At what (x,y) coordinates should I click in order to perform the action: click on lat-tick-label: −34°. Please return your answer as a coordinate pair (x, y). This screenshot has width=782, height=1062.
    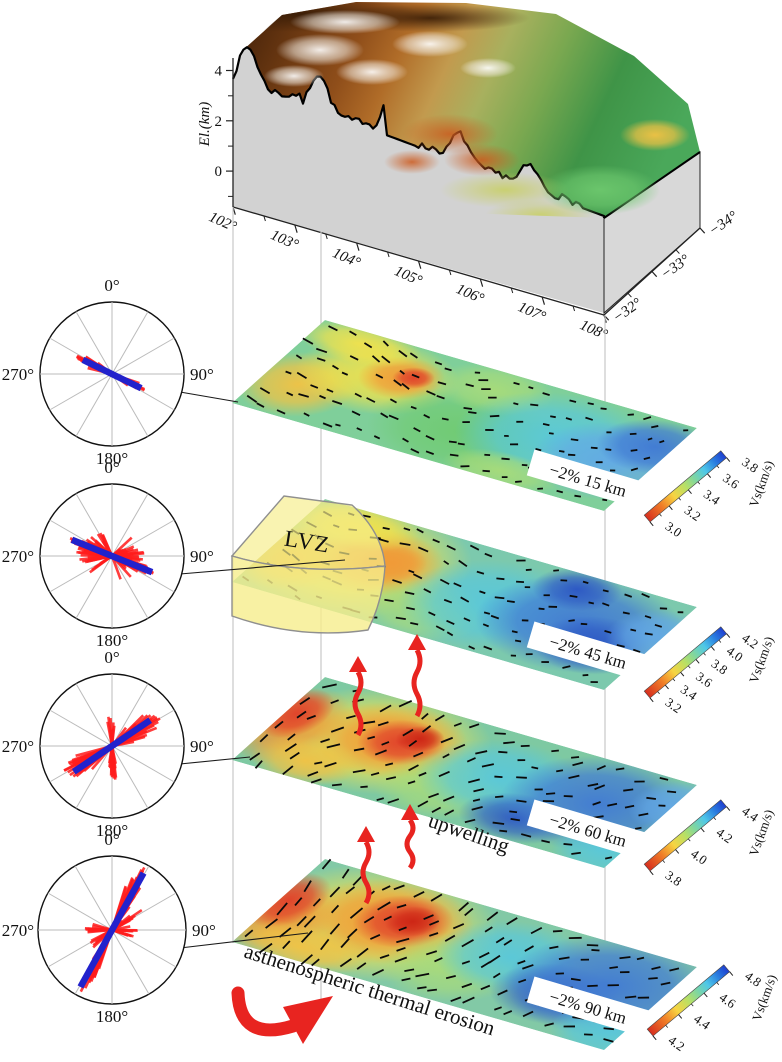
    Looking at the image, I should click on (723, 223).